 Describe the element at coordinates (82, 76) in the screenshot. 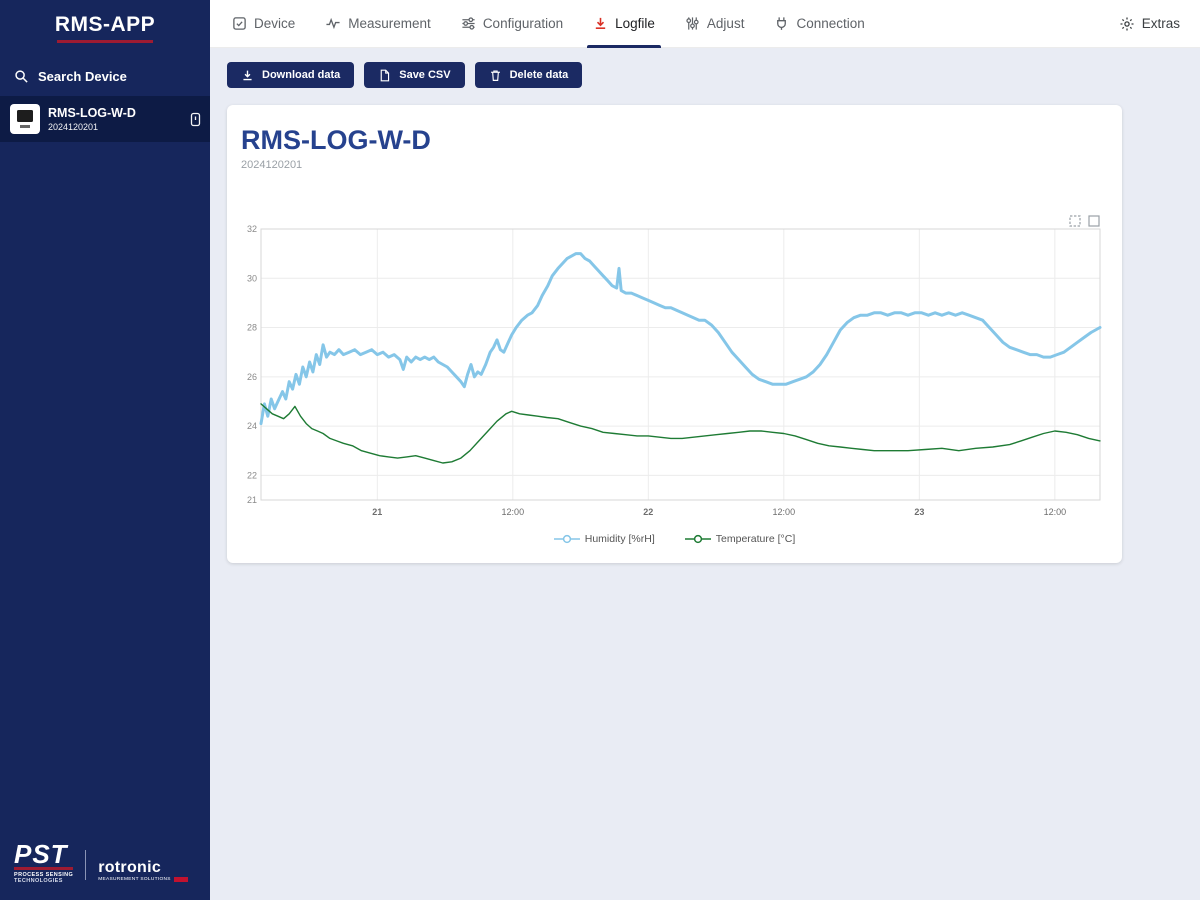

I see `search-device-label: Search Device` at that location.